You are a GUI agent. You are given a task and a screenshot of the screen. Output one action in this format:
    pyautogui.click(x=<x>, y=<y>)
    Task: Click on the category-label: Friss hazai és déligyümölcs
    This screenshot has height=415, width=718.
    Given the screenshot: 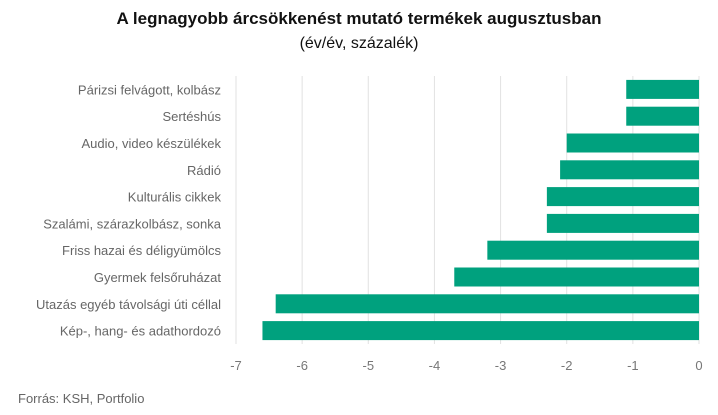 What is the action you would take?
    pyautogui.click(x=141, y=250)
    